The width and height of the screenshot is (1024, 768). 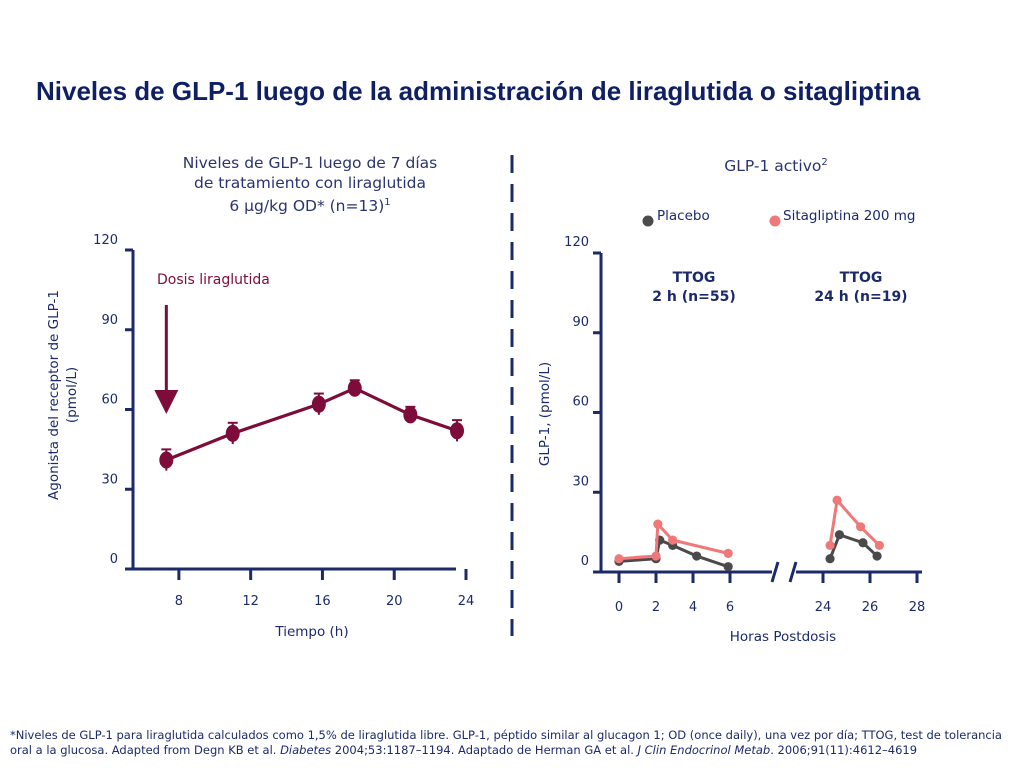 What do you see at coordinates (917, 607) in the screenshot?
I see `right-xtick-label: 28` at bounding box center [917, 607].